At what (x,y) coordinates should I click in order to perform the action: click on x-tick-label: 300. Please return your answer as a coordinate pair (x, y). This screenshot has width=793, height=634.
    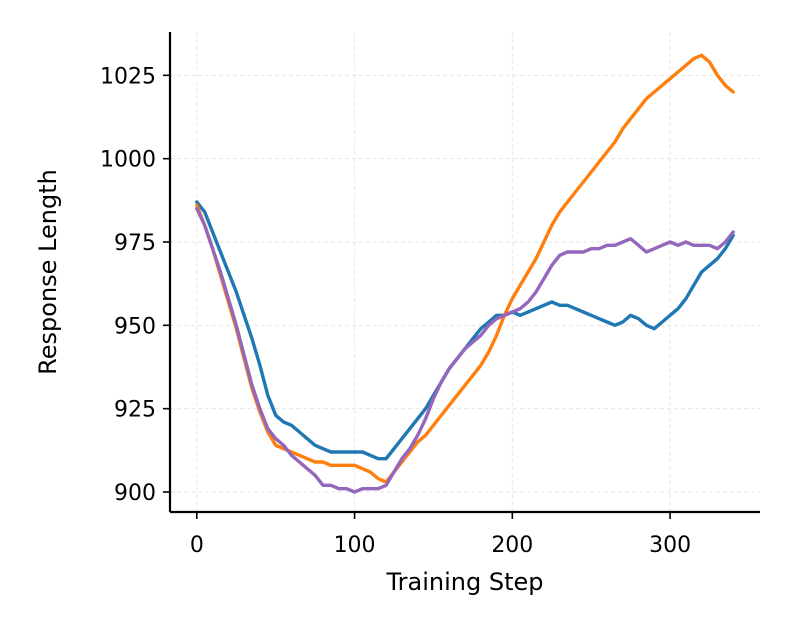
    Looking at the image, I should click on (670, 545).